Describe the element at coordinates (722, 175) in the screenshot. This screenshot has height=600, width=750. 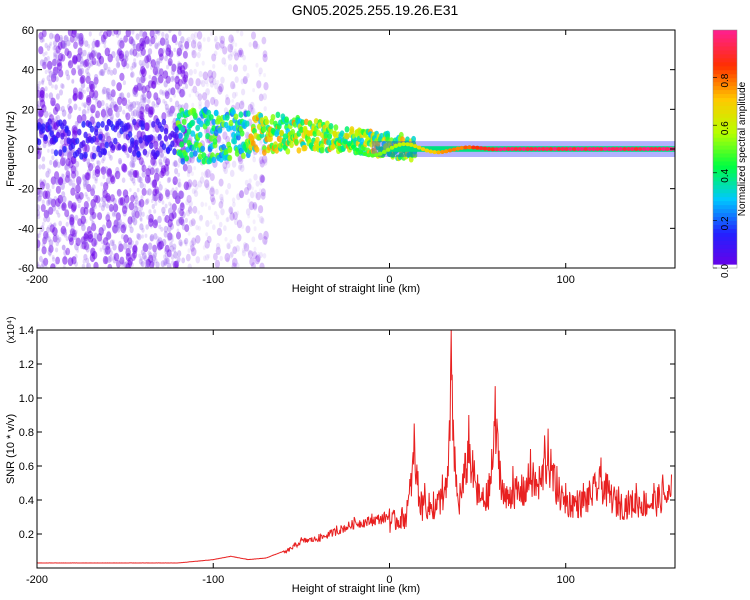
I see `colorbar-ticks: 0.00.20.40.60.8` at that location.